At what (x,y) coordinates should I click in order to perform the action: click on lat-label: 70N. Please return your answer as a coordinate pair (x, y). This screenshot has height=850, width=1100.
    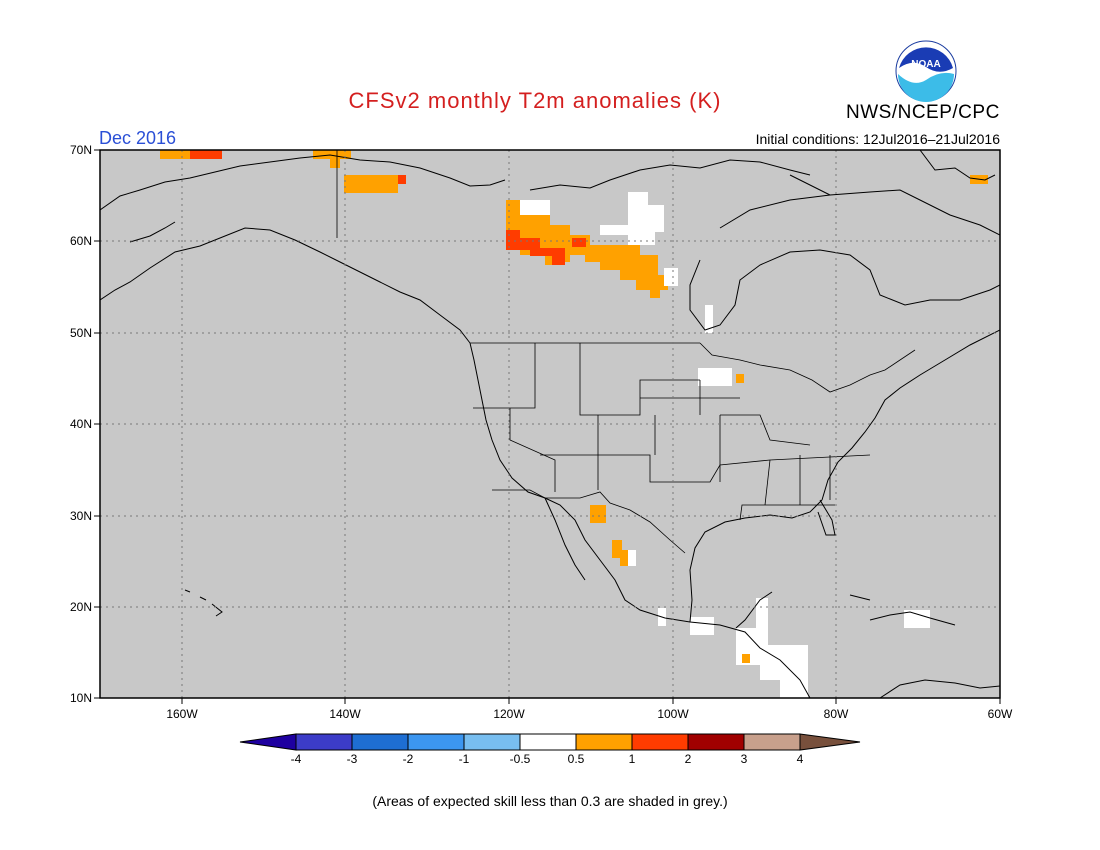
    Looking at the image, I should click on (80, 150).